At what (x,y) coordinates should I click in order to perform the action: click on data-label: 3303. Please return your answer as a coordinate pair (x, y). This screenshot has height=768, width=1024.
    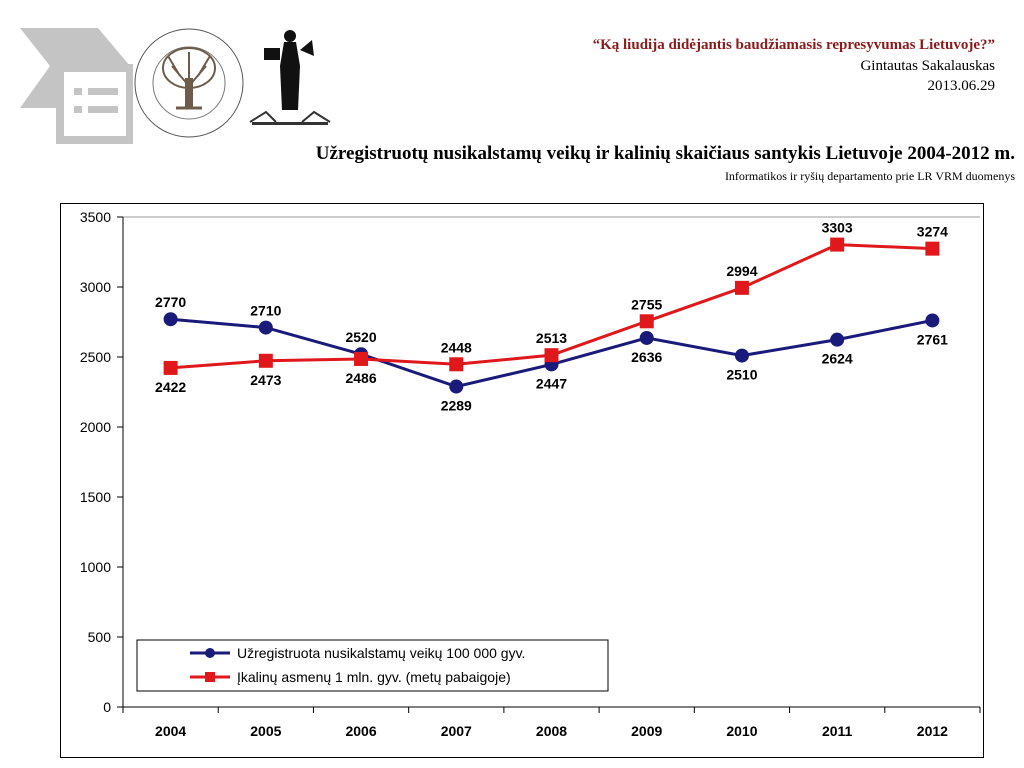
    Looking at the image, I should click on (837, 228).